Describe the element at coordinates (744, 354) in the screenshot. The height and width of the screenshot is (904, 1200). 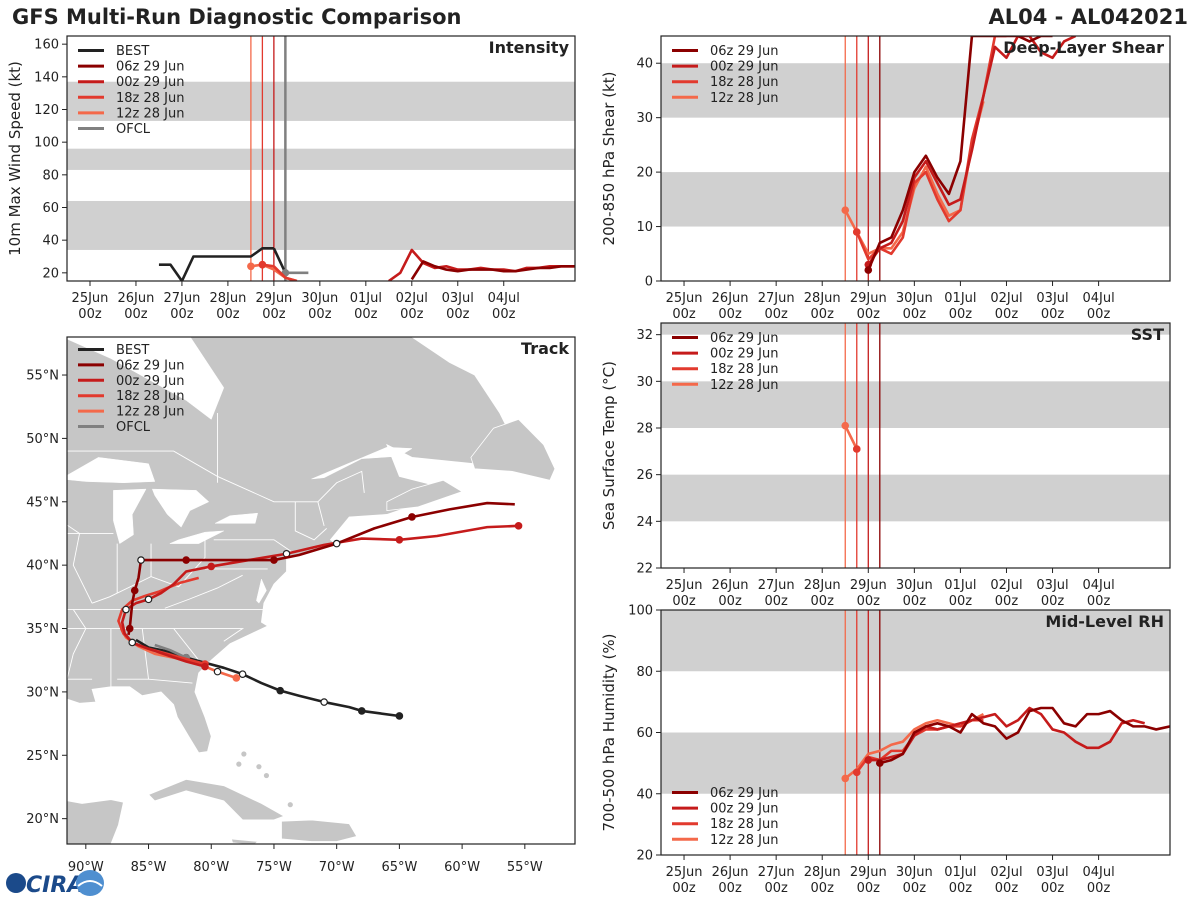
I see `sst-legend-label: 00z 29 Jun` at that location.